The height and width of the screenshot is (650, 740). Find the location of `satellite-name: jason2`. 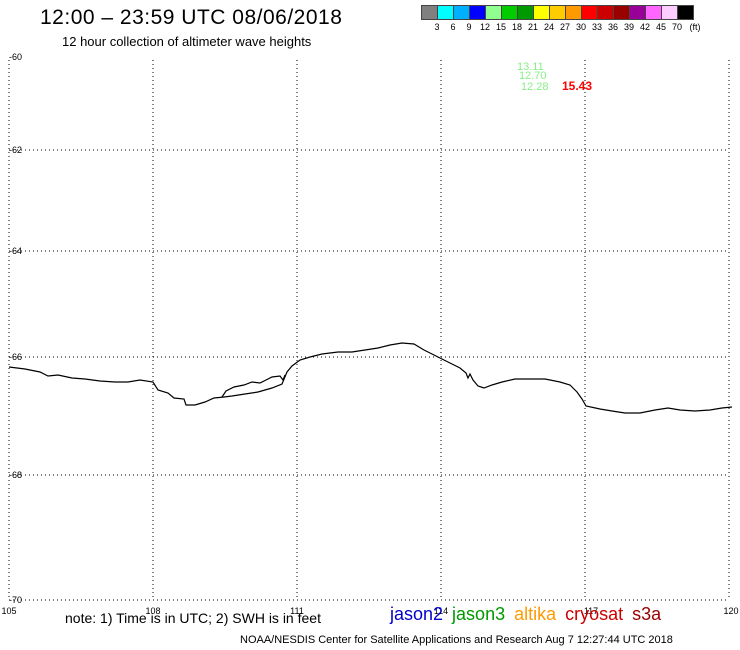

satellite-name: jason2 is located at coordinates (417, 614).